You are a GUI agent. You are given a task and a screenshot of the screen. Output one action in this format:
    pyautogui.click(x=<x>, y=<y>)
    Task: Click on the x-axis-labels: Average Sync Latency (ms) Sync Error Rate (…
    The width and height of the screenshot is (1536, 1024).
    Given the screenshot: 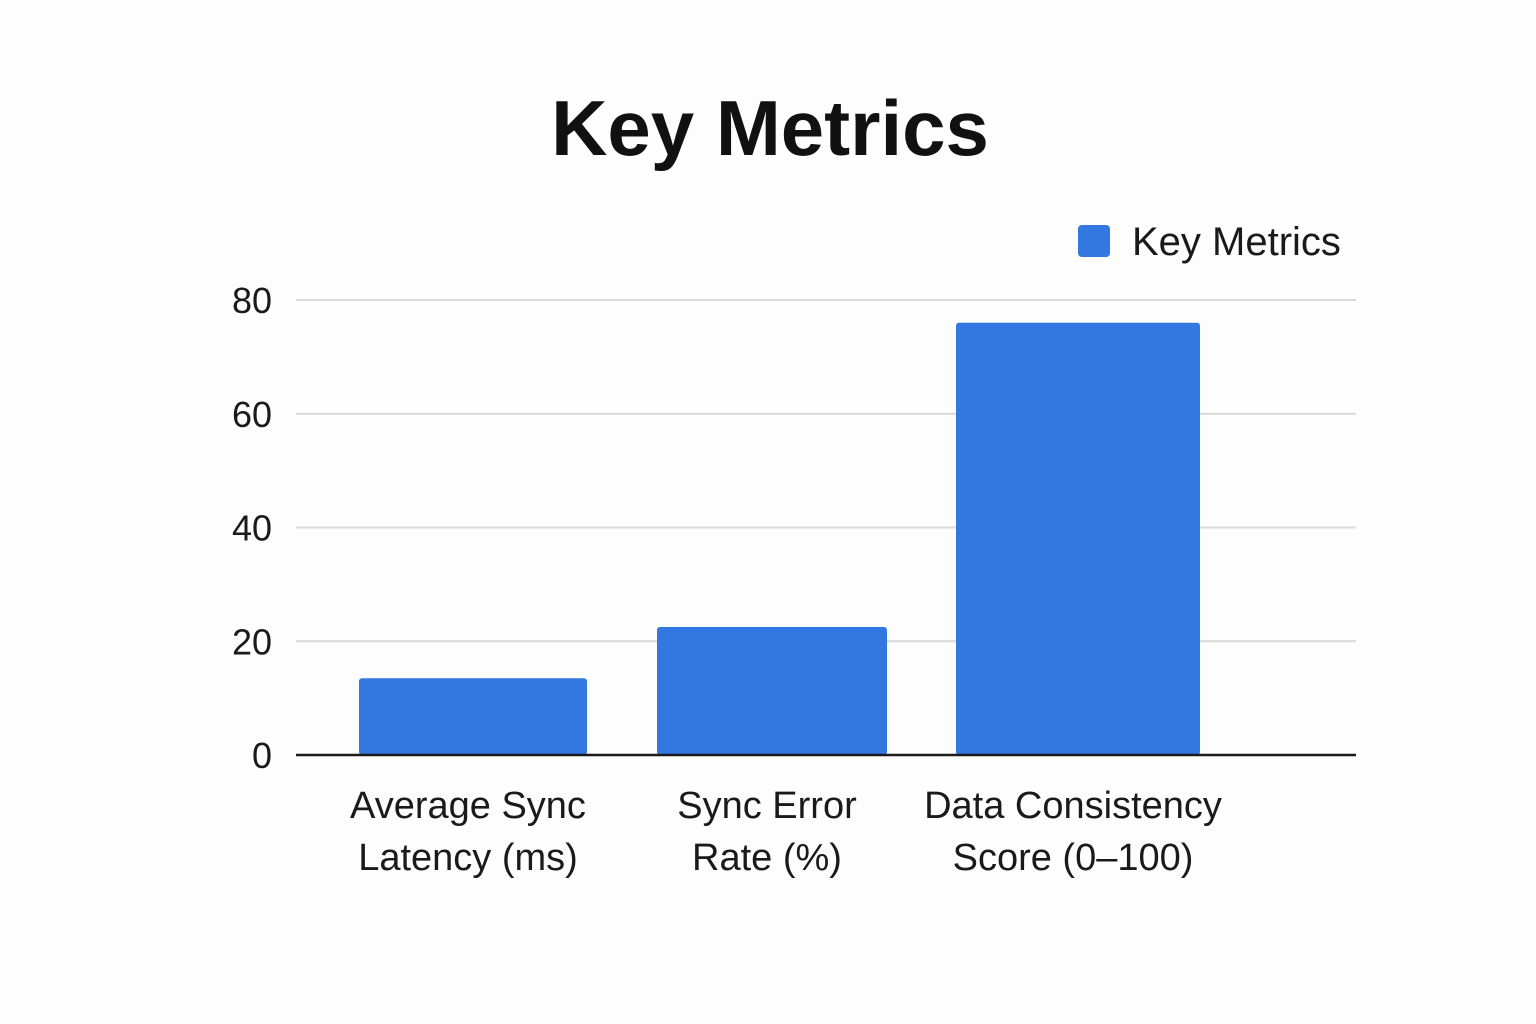 What is the action you would take?
    pyautogui.click(x=786, y=832)
    